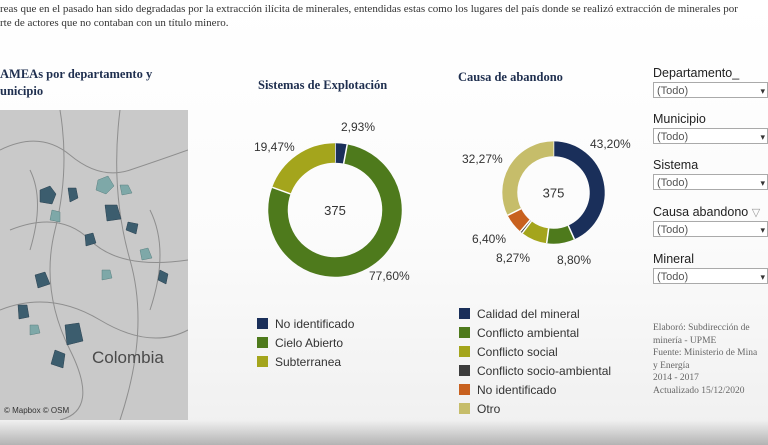 The image size is (768, 445). I want to click on legend-item-causa-3: Conflicto socio-ambiental, so click(535, 370).